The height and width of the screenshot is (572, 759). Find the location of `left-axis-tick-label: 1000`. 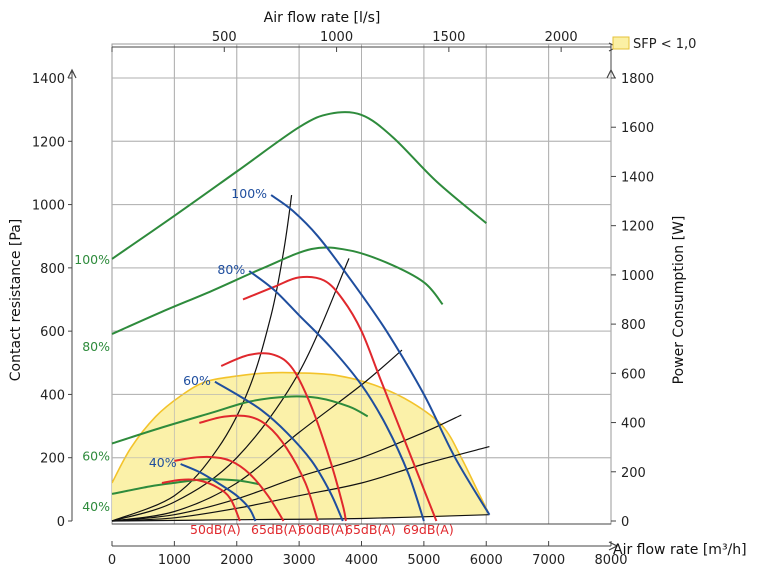

left-axis-tick-label: 1000 is located at coordinates (48, 206).